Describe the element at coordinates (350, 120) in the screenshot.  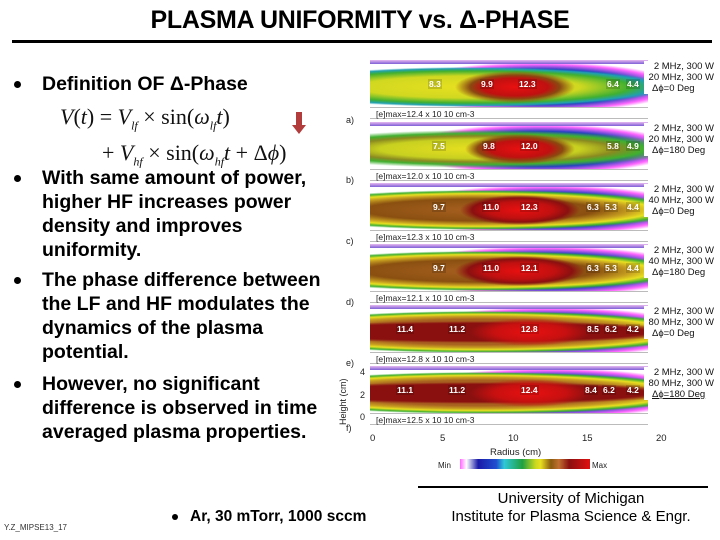
I see `panel-id: a)` at that location.